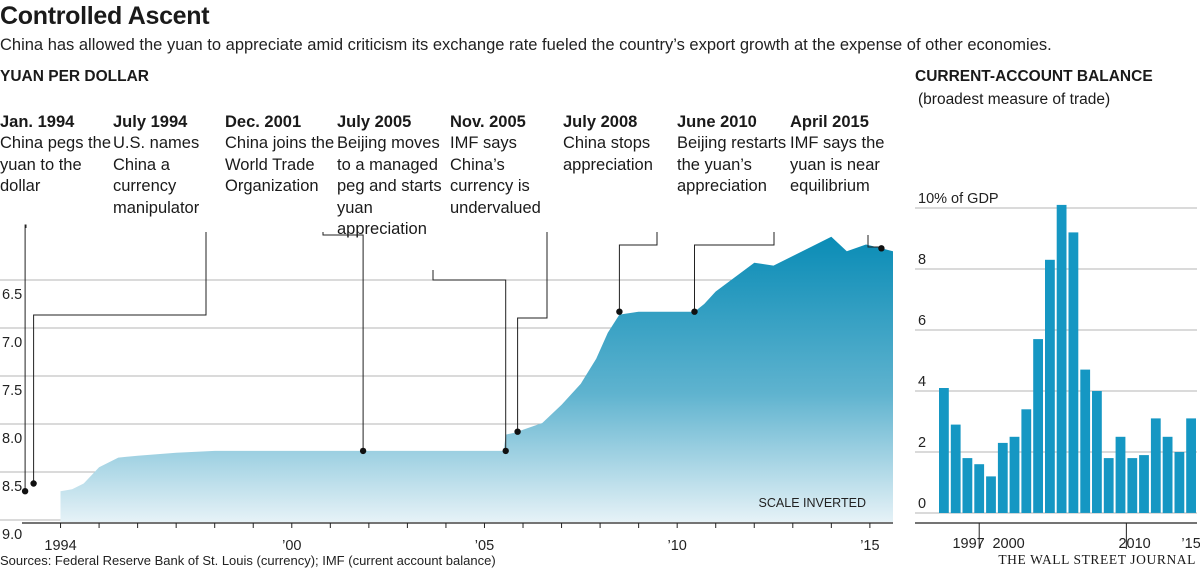  What do you see at coordinates (1190, 544) in the screenshot?
I see `balance-x-tick-label: ’15` at bounding box center [1190, 544].